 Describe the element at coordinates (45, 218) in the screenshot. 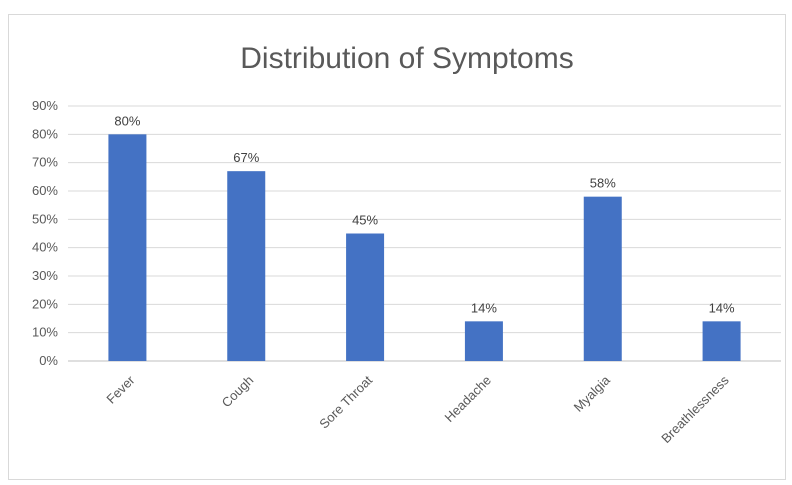

I see `y-tick-label: 50%` at that location.